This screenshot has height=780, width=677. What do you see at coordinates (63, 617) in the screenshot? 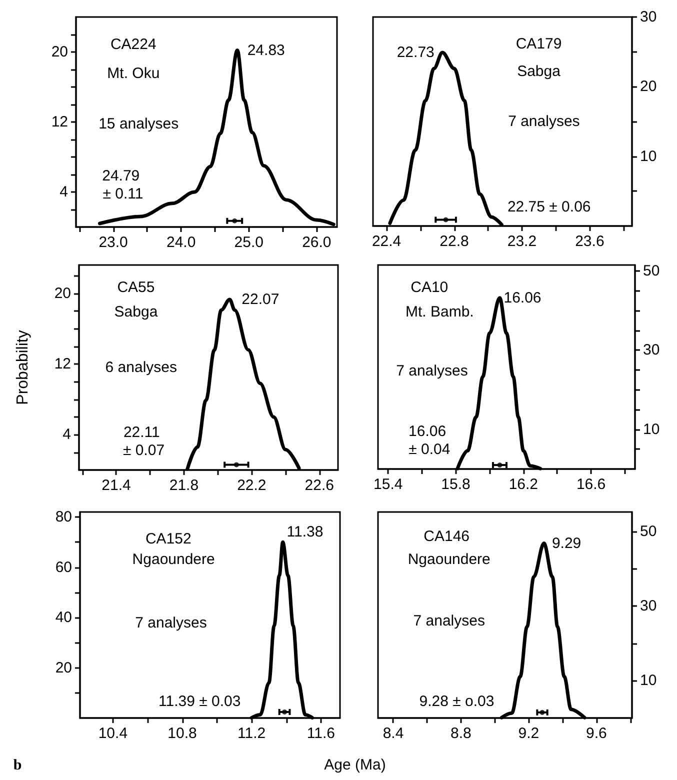
I see `y-tick-label: 40` at bounding box center [63, 617].